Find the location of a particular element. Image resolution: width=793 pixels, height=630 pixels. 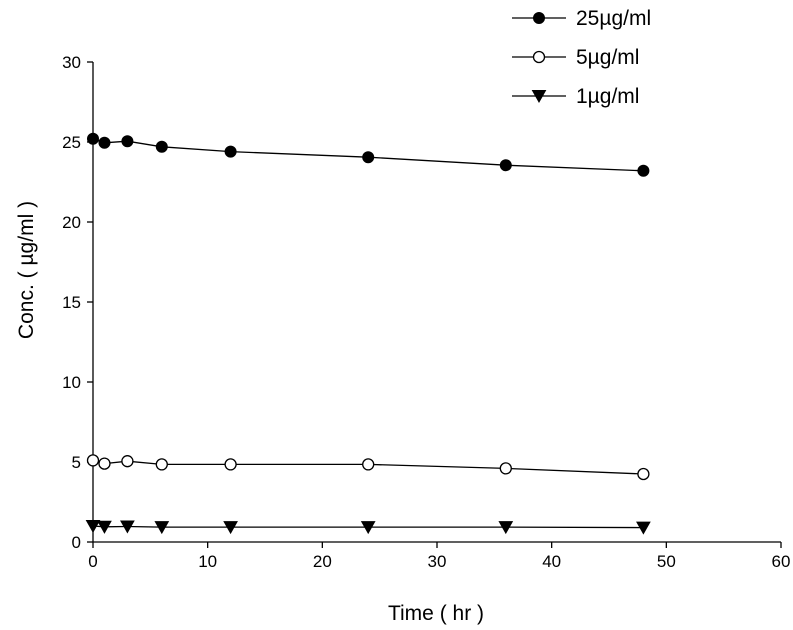

x-tick-label: 40 is located at coordinates (551, 561).